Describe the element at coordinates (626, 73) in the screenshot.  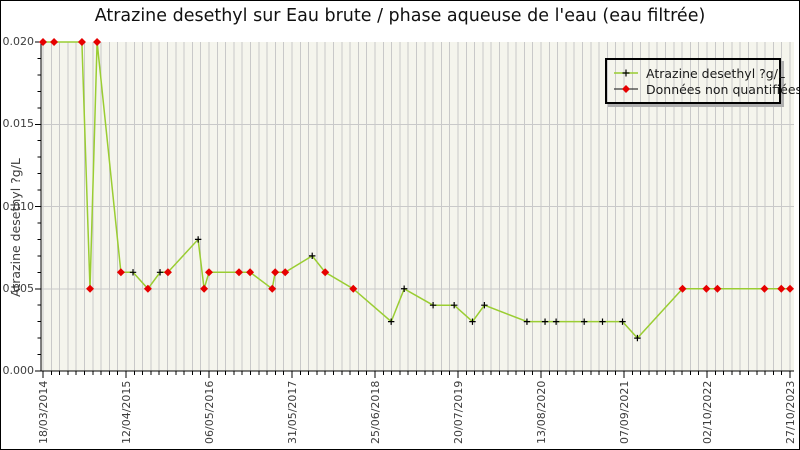
I see `legend-marker-quantified-icon` at that location.